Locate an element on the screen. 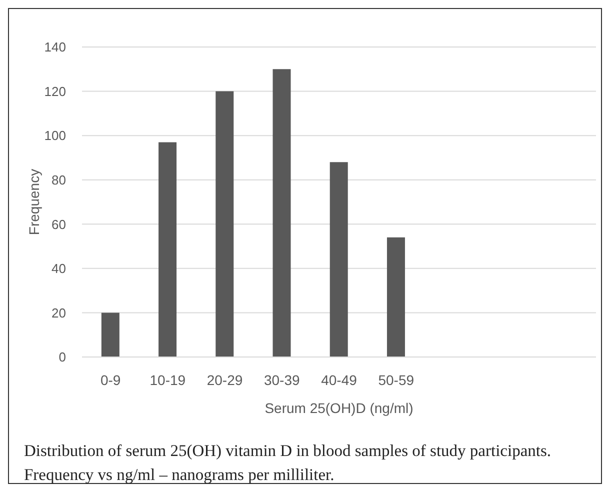 This screenshot has width=614, height=496. x-axis-title: Serum 25(OH)D (ng/ml) is located at coordinates (339, 408).